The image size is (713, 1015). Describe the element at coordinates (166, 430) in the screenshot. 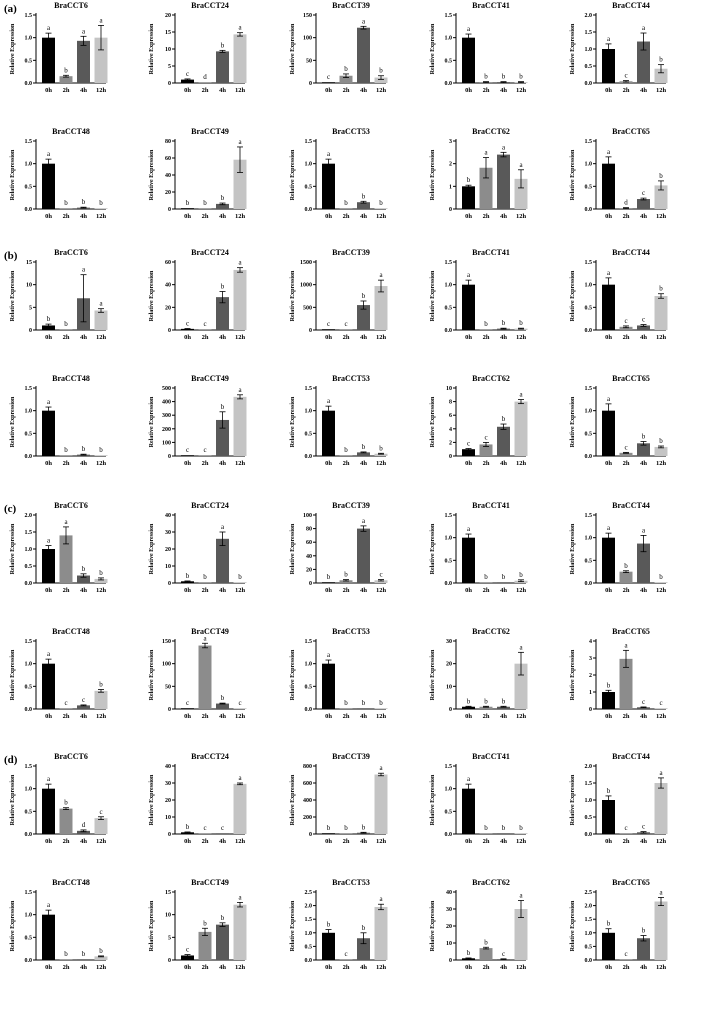

I see `y-tick-label: 200` at that location.